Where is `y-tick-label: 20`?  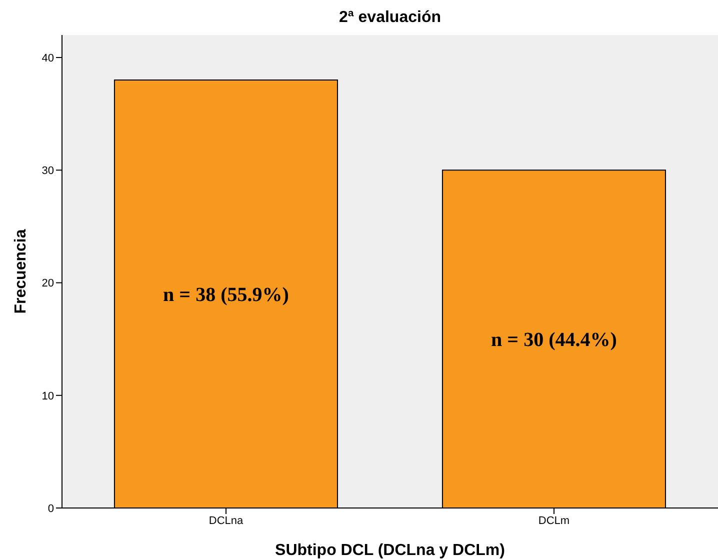 y-tick-label: 20 is located at coordinates (48, 284).